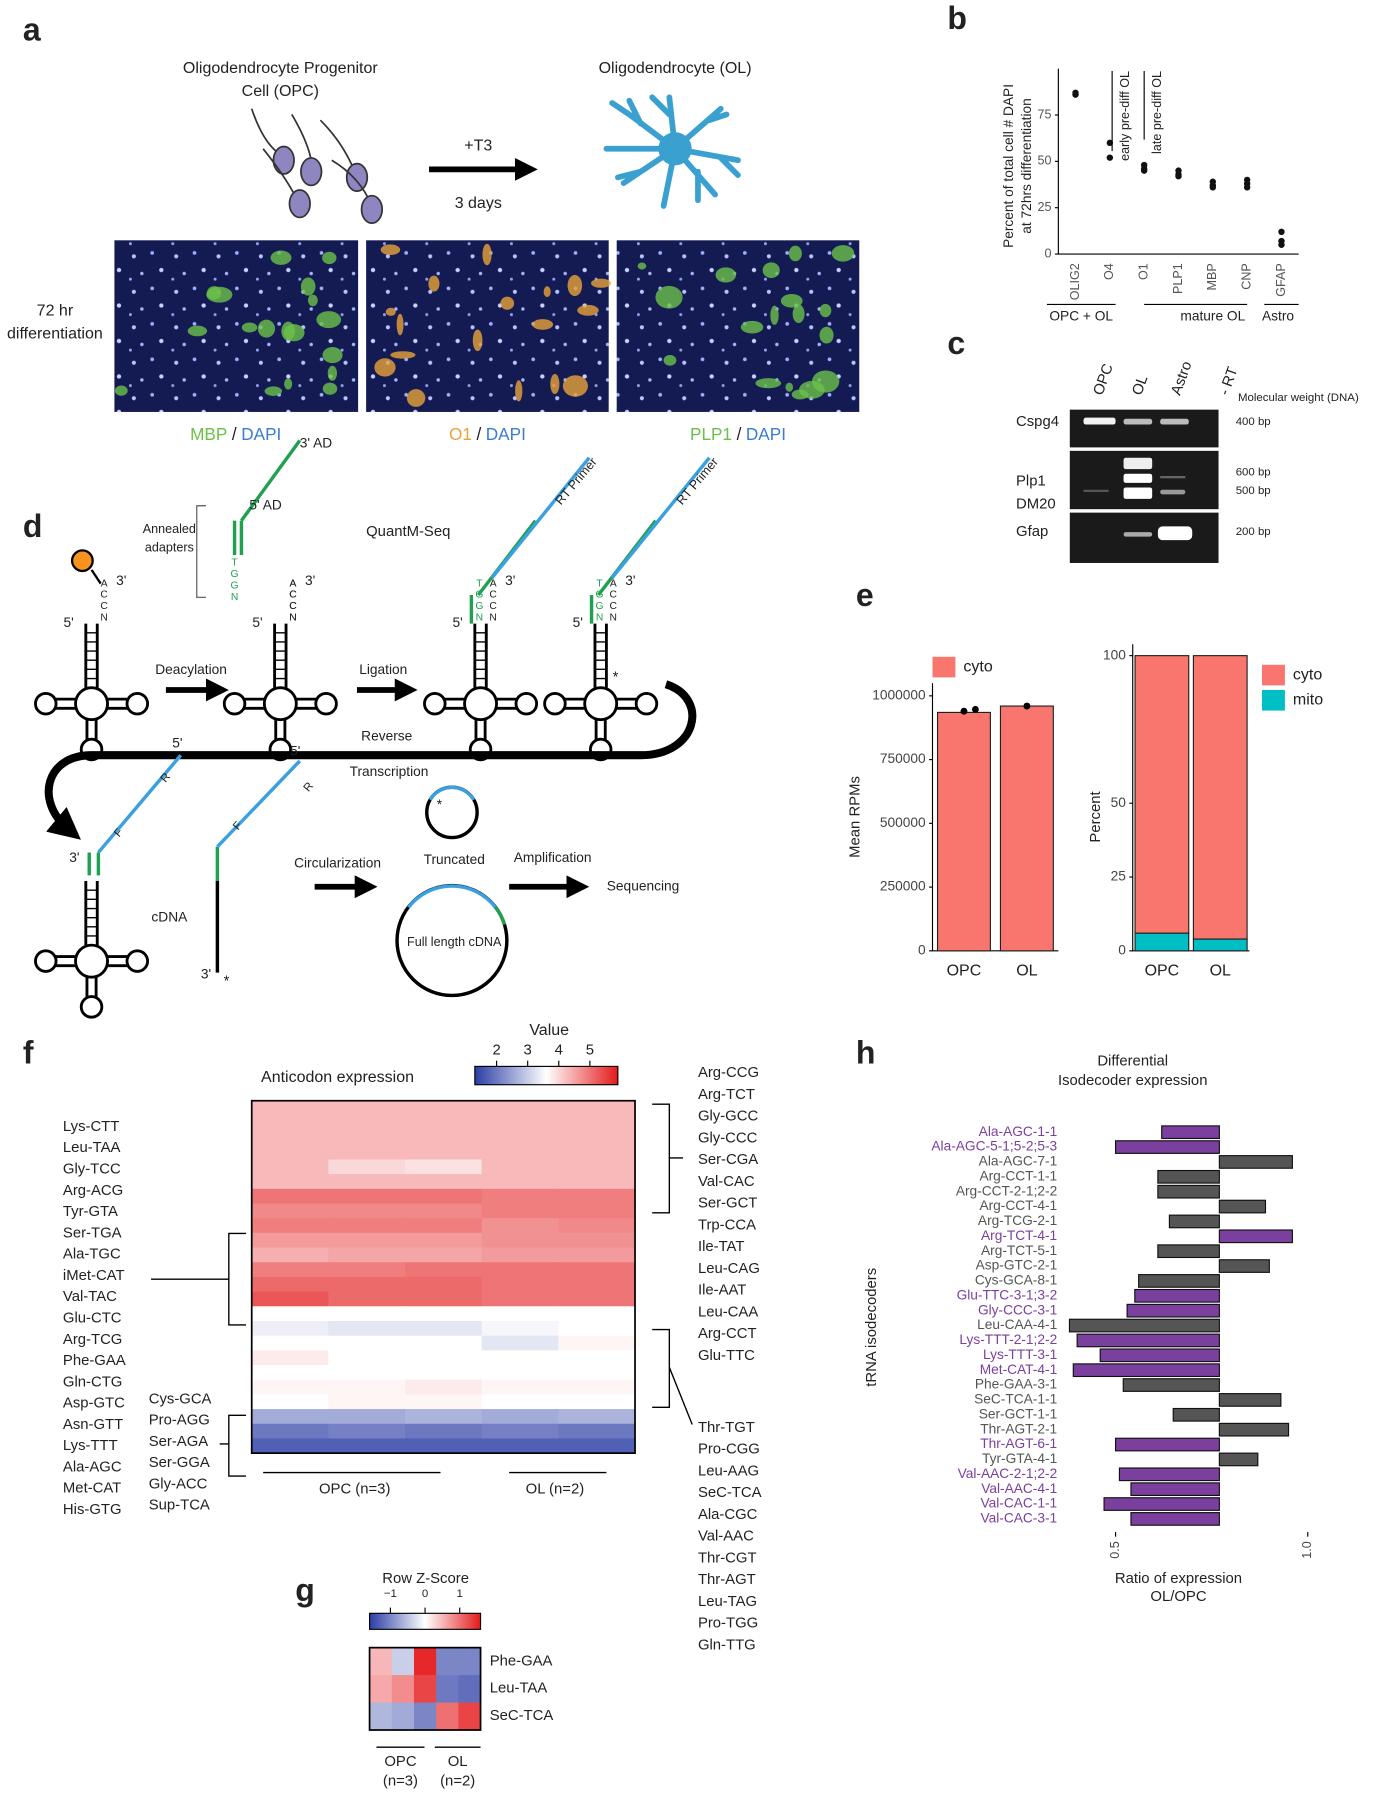 This screenshot has height=1809, width=1373. What do you see at coordinates (280, 68) in the screenshot?
I see `label: Oligodendrocyte Progenitor` at bounding box center [280, 68].